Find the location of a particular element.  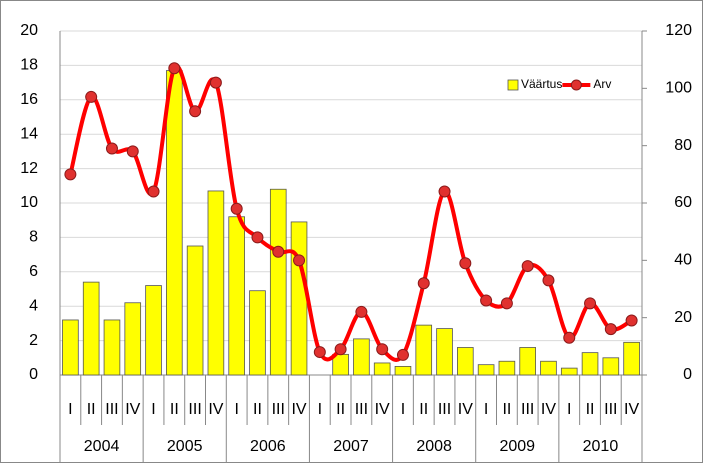

y2-tick-label: 100 is located at coordinates (678, 88).